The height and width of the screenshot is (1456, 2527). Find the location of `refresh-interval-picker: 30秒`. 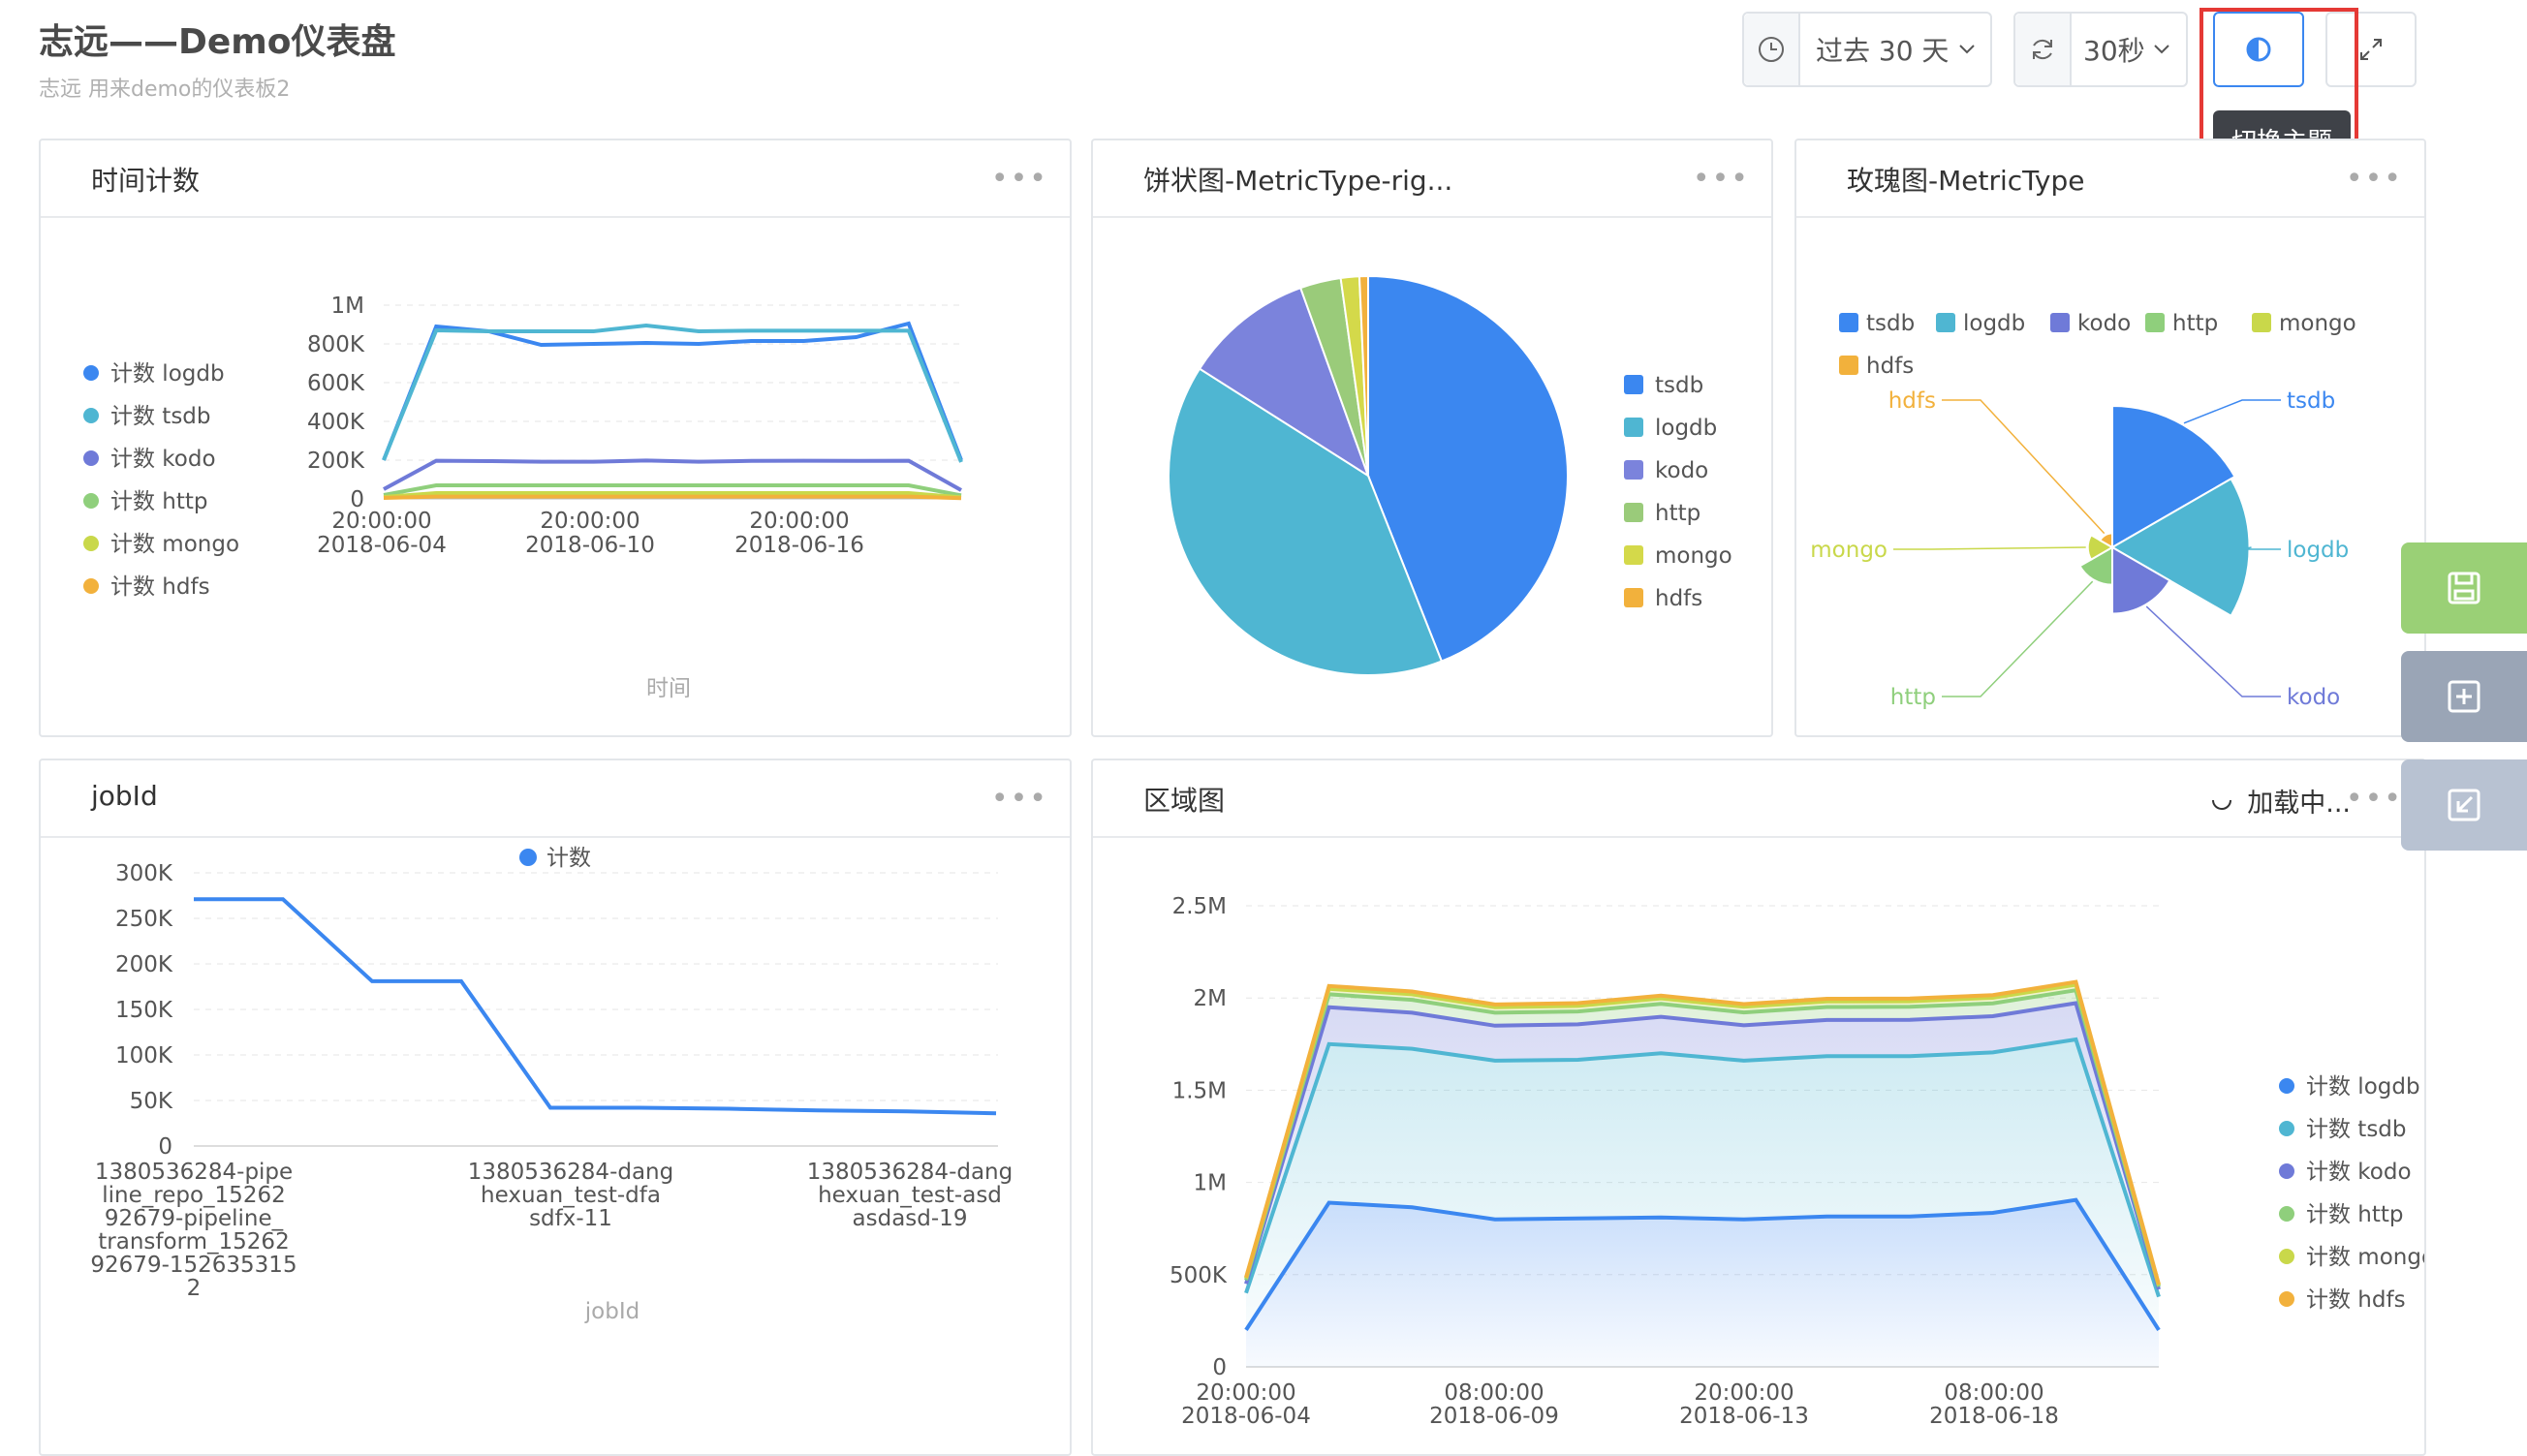

refresh-interval-picker: 30秒 is located at coordinates (2101, 49).